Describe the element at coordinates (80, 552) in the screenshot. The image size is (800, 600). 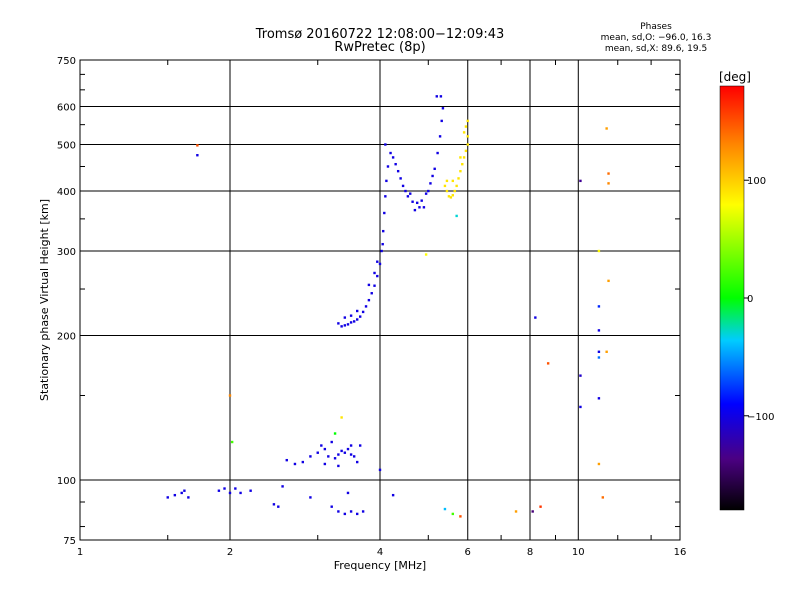
I see `x-tick-label: 1` at that location.